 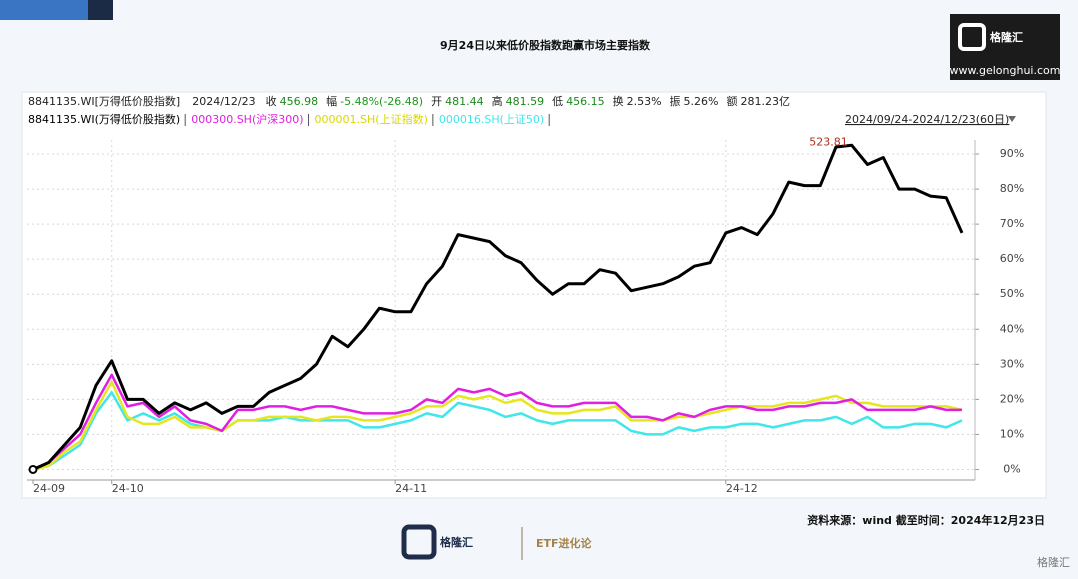 What do you see at coordinates (331, 101) in the screenshot?
I see `info-label: 幅` at bounding box center [331, 101].